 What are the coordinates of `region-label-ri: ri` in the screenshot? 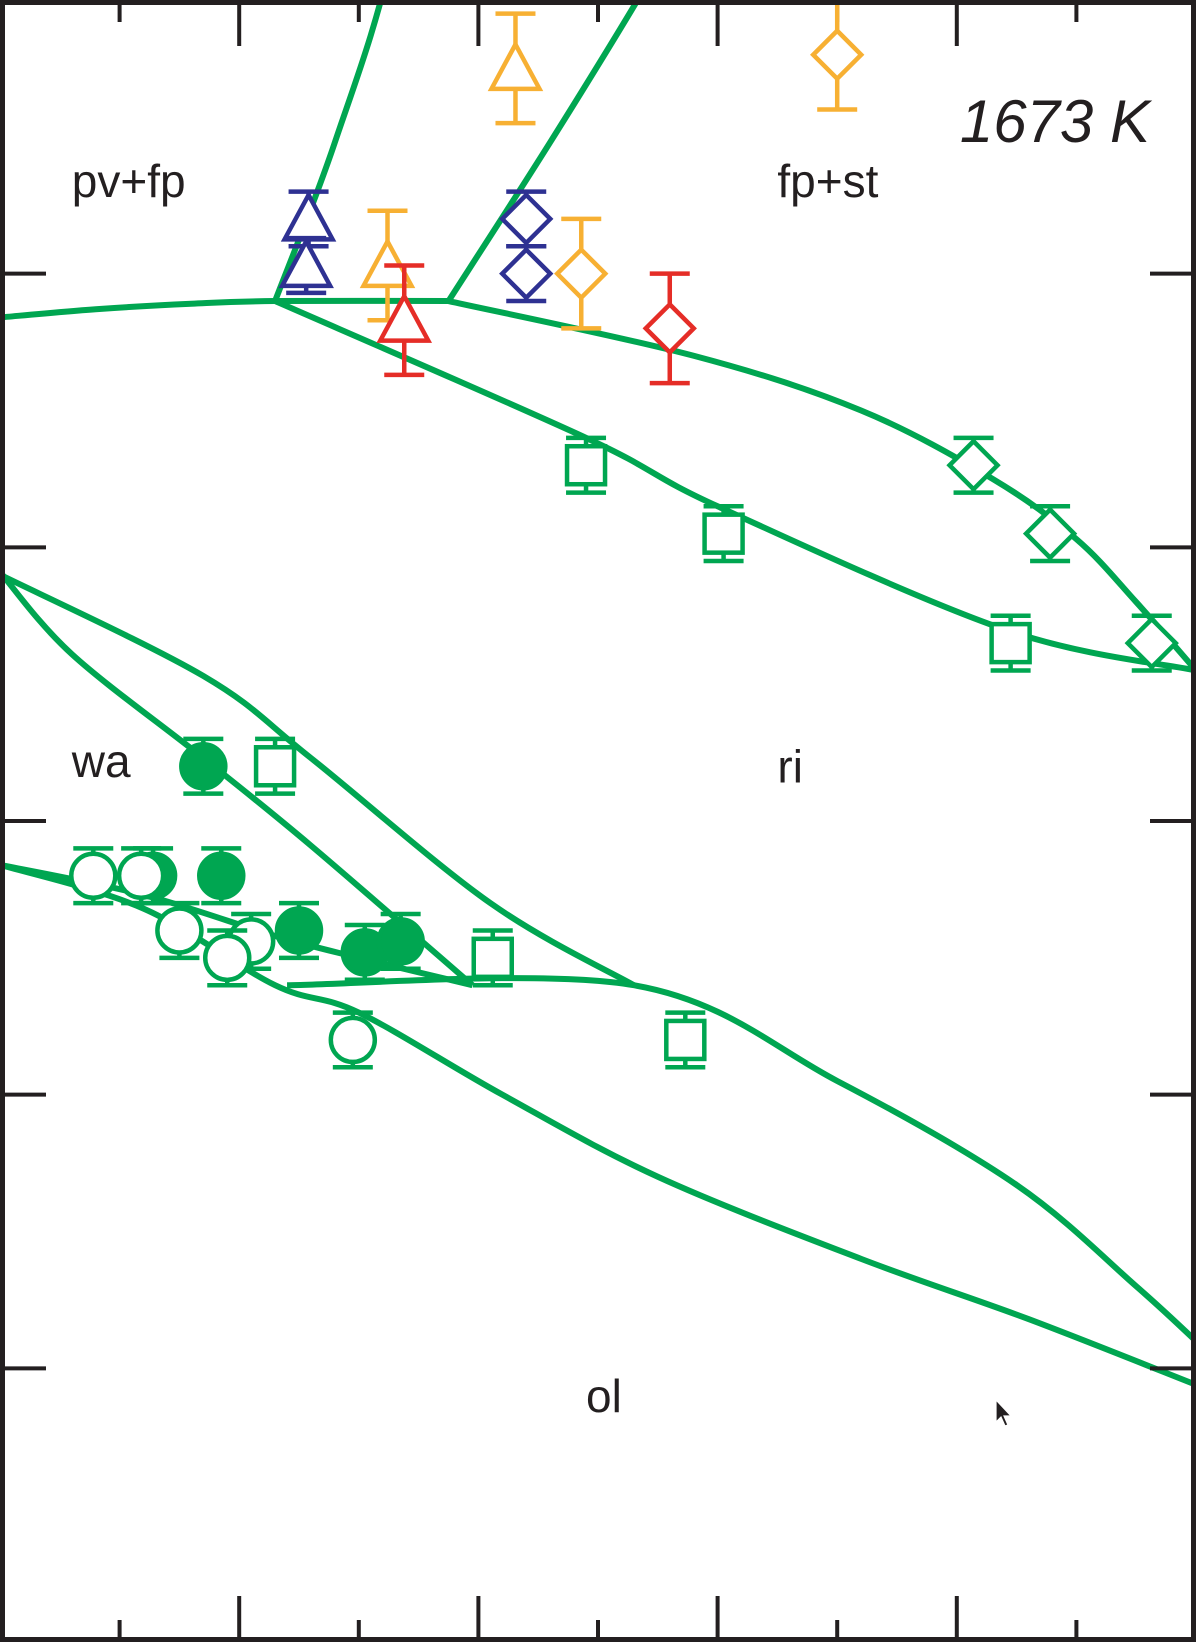 It's located at (790, 767).